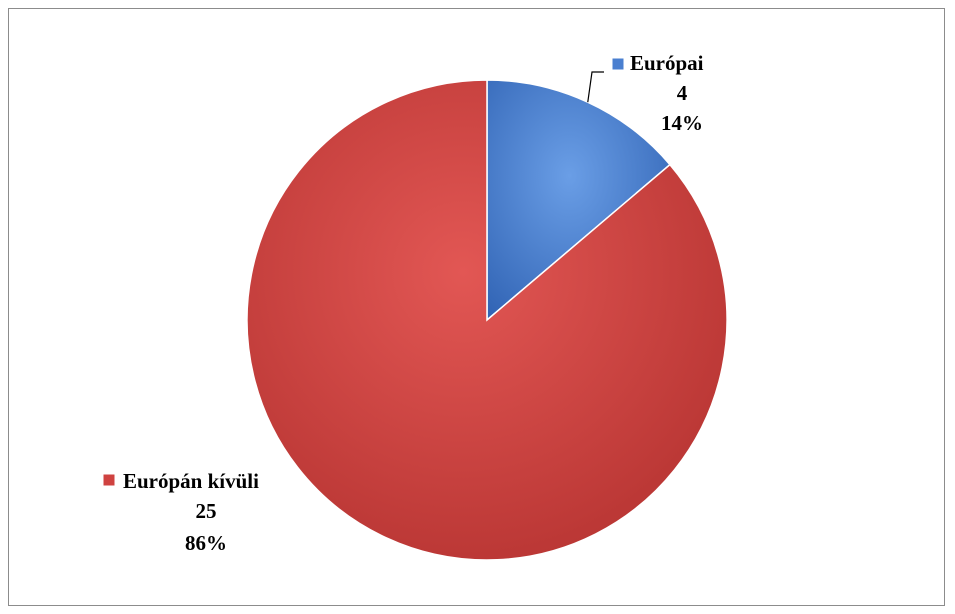 Image resolution: width=955 pixels, height=614 pixels. What do you see at coordinates (682, 93) in the screenshot?
I see `data-label-value-1: 4` at bounding box center [682, 93].